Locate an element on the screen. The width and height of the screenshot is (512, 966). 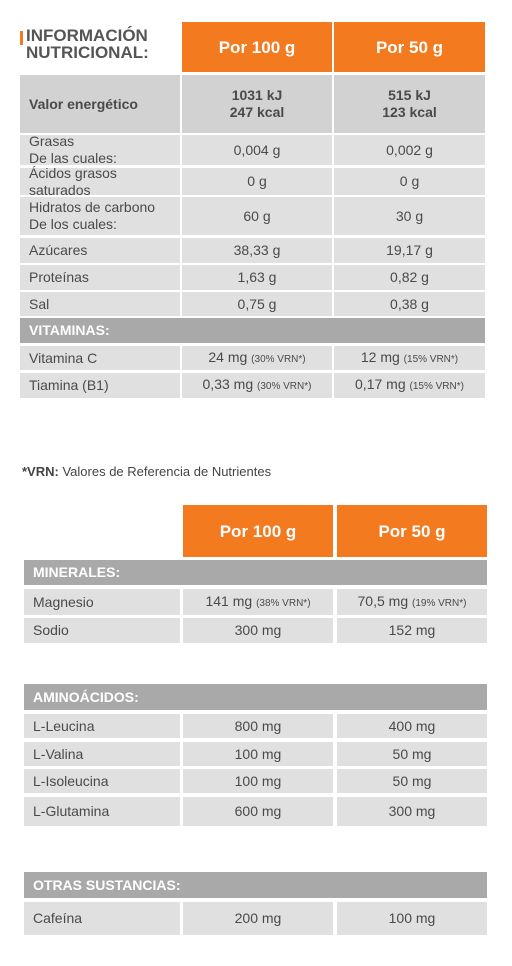
value-cell: 400 mg is located at coordinates (412, 726).